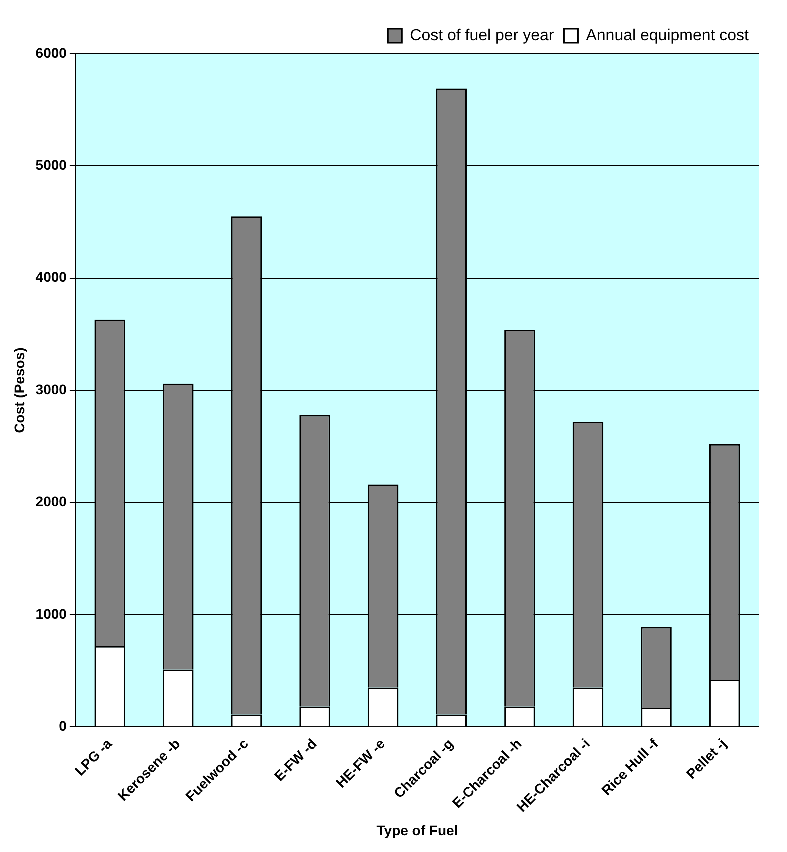  What do you see at coordinates (52, 277) in the screenshot?
I see `y-tick-label: 4000` at bounding box center [52, 277].